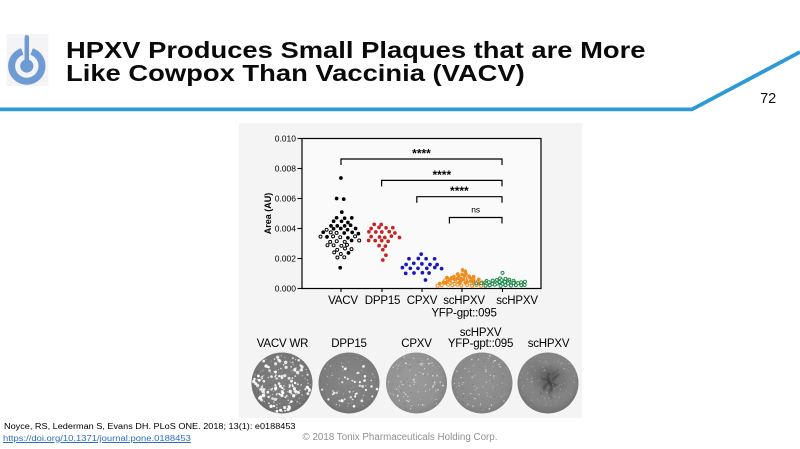  What do you see at coordinates (286, 228) in the screenshot?
I see `svg-text: 0.004` at bounding box center [286, 228].